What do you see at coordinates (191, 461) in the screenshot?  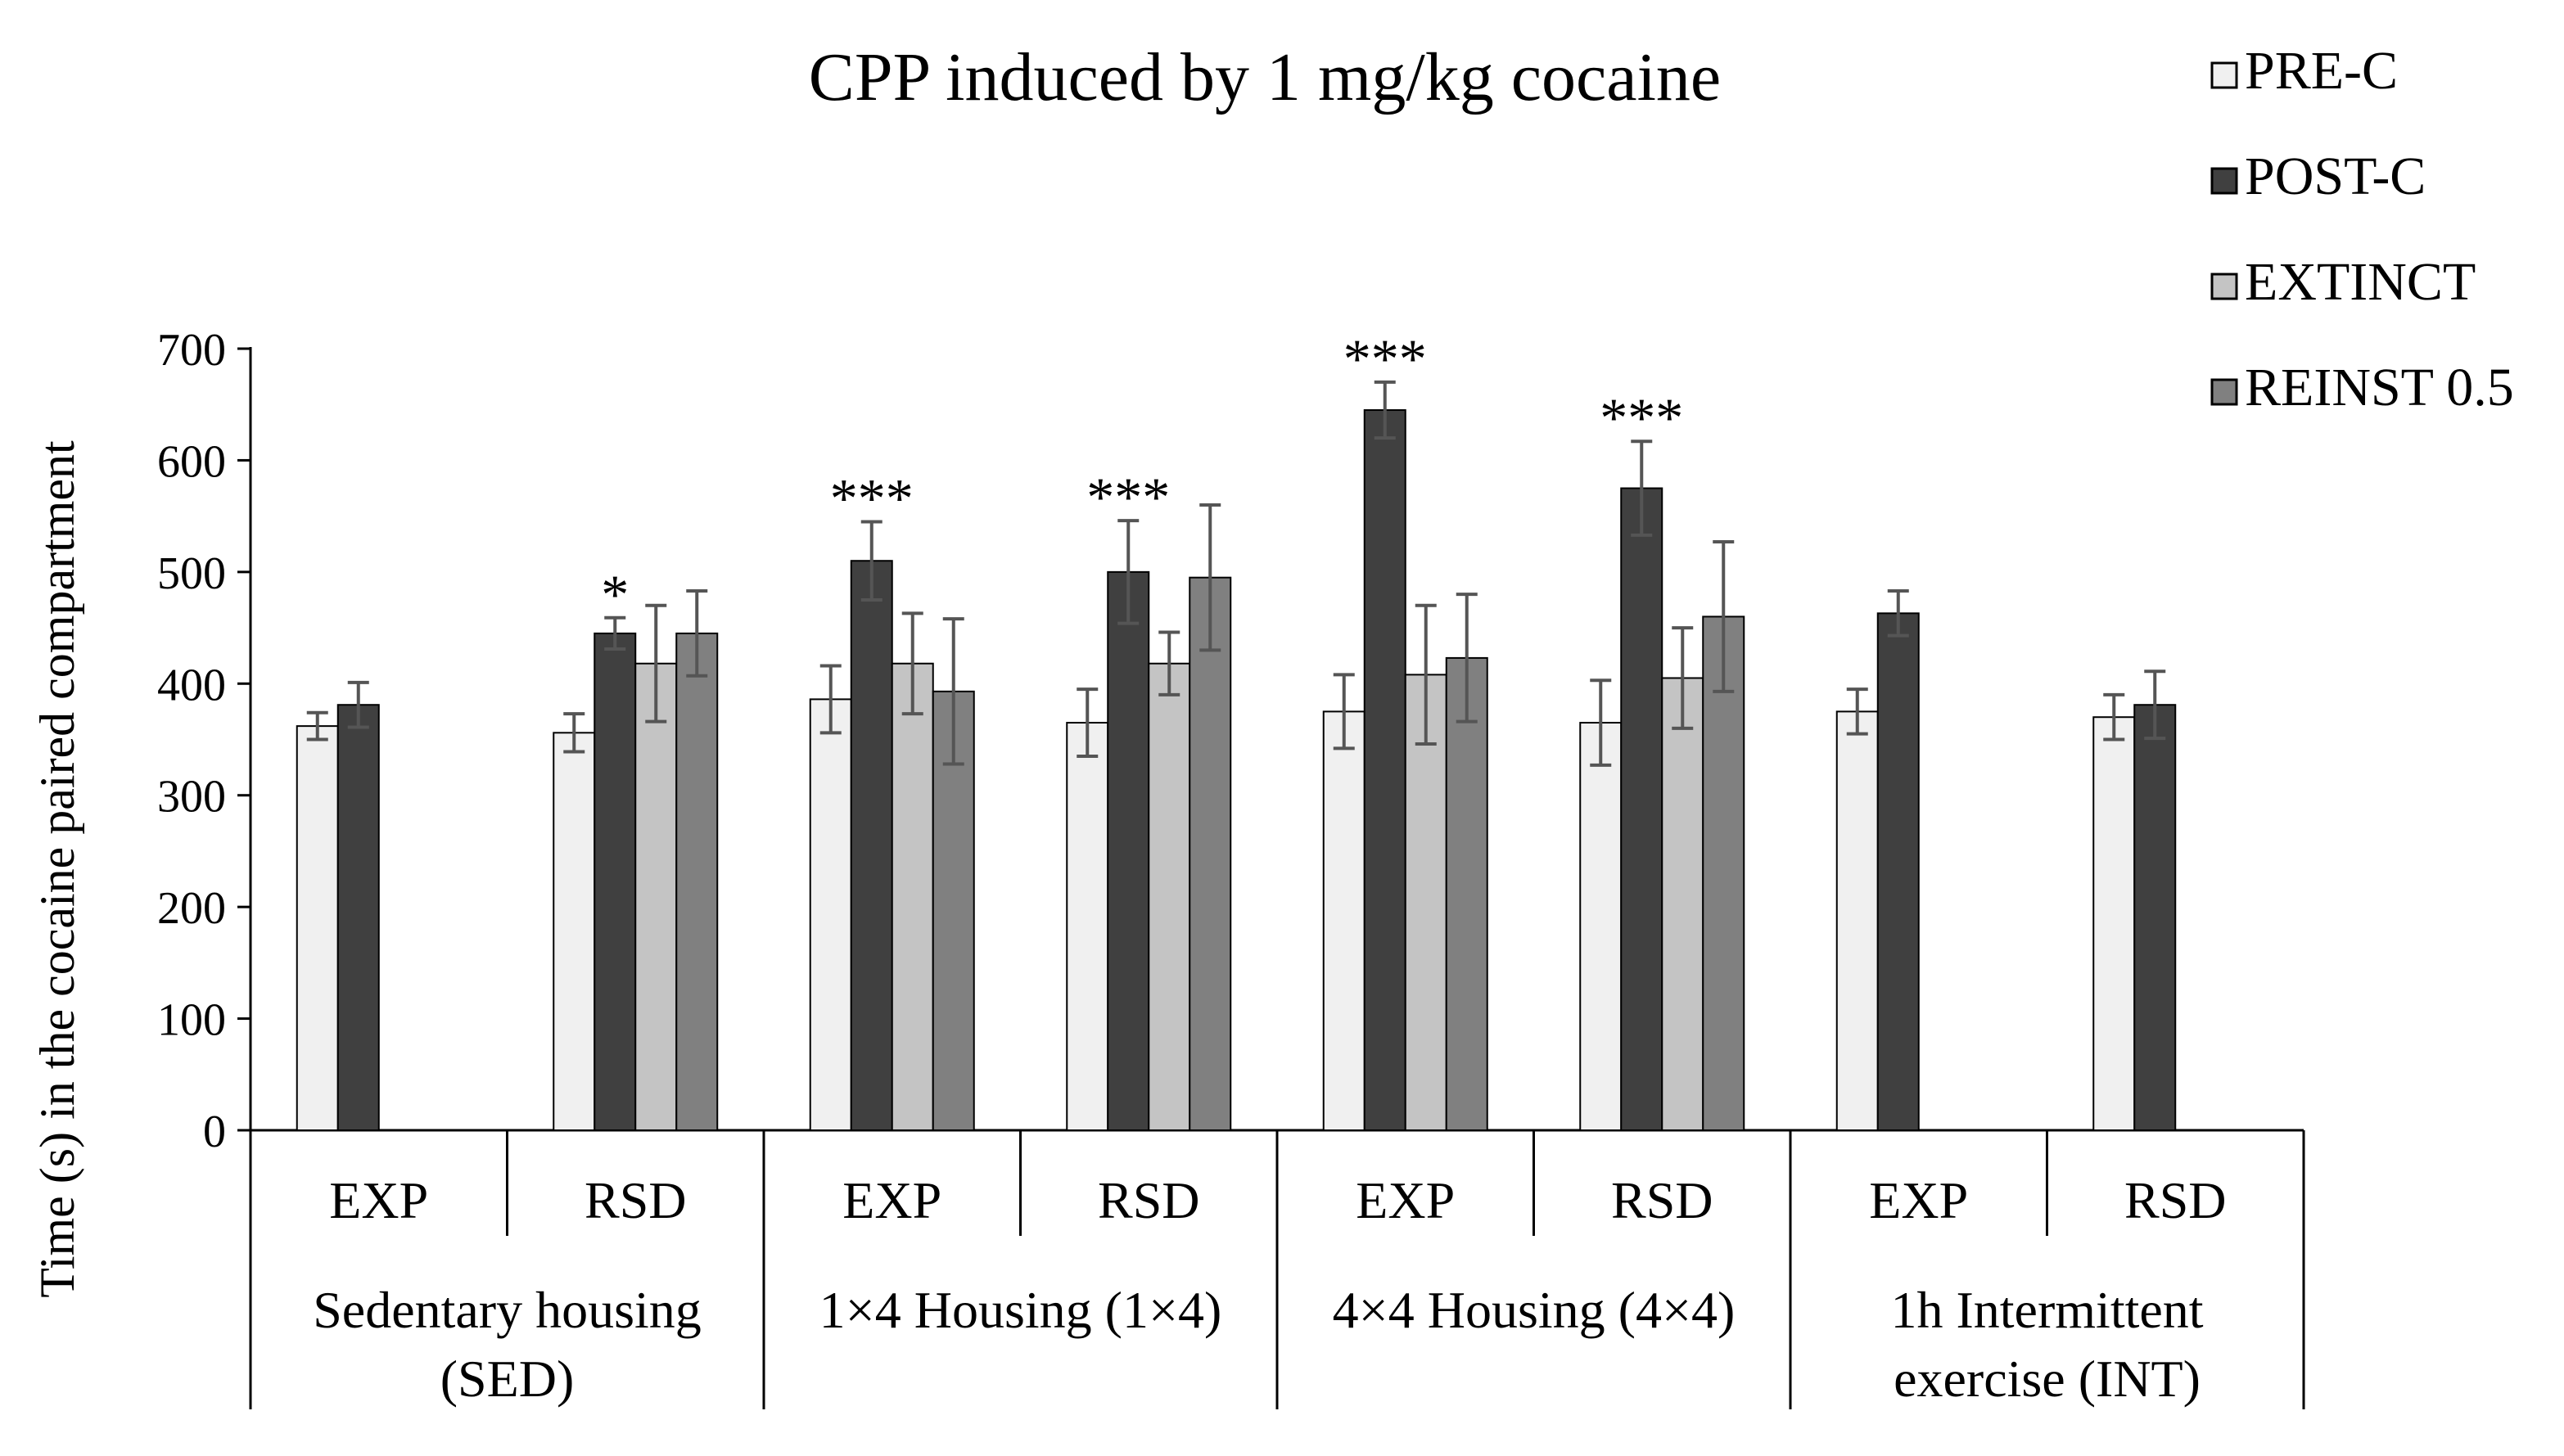 I see `y-tick-label: 600` at bounding box center [191, 461].